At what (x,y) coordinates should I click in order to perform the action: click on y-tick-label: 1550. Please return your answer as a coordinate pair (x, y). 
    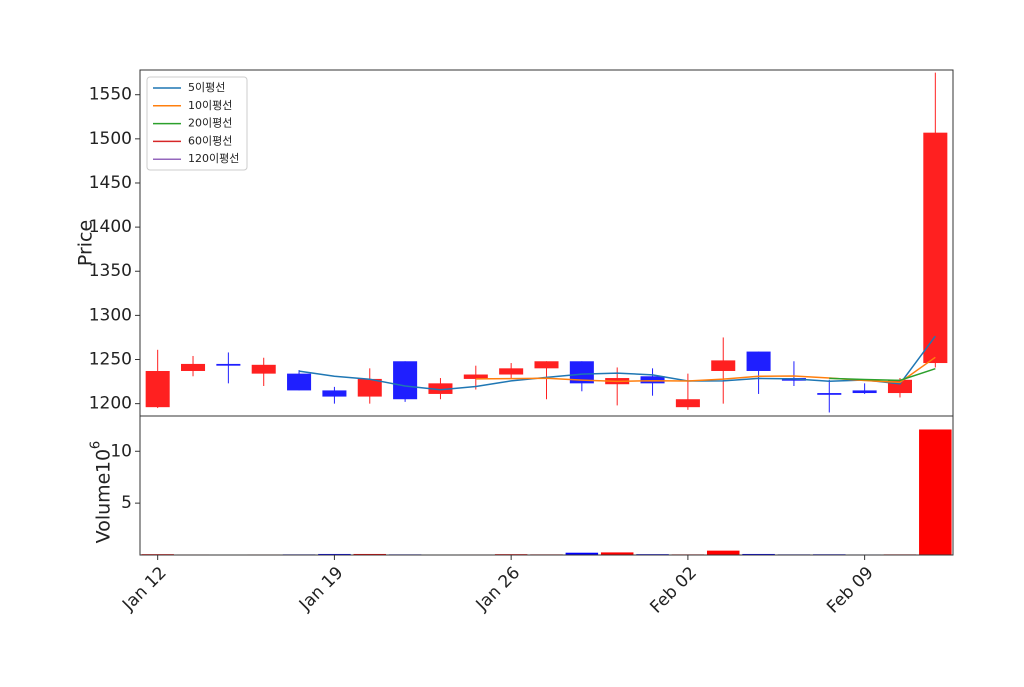
    Looking at the image, I should click on (110, 95).